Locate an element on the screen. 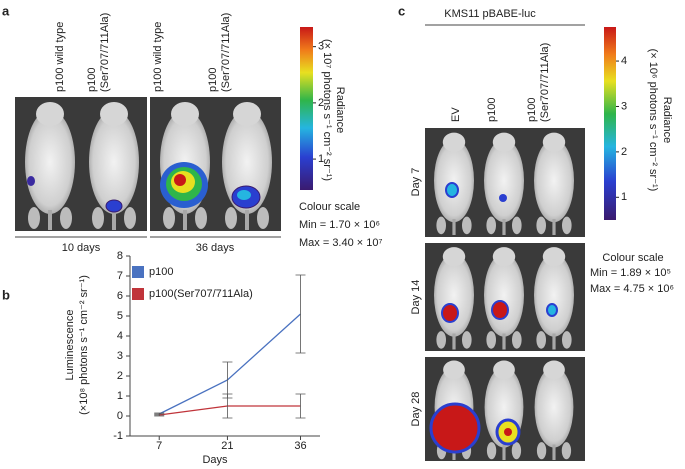  row-label: Day 28 is located at coordinates (416, 409).